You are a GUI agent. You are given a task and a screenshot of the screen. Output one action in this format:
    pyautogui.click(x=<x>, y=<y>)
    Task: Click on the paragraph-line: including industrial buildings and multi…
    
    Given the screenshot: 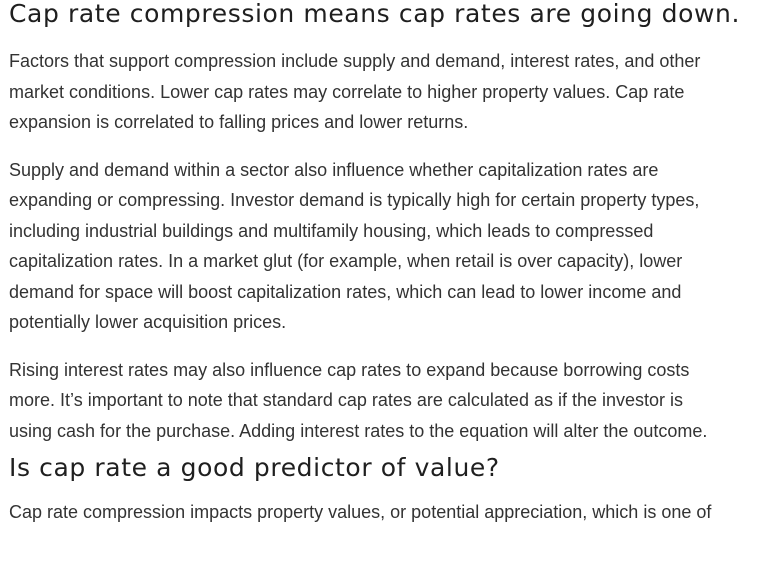 What is the action you would take?
    pyautogui.click(x=331, y=230)
    